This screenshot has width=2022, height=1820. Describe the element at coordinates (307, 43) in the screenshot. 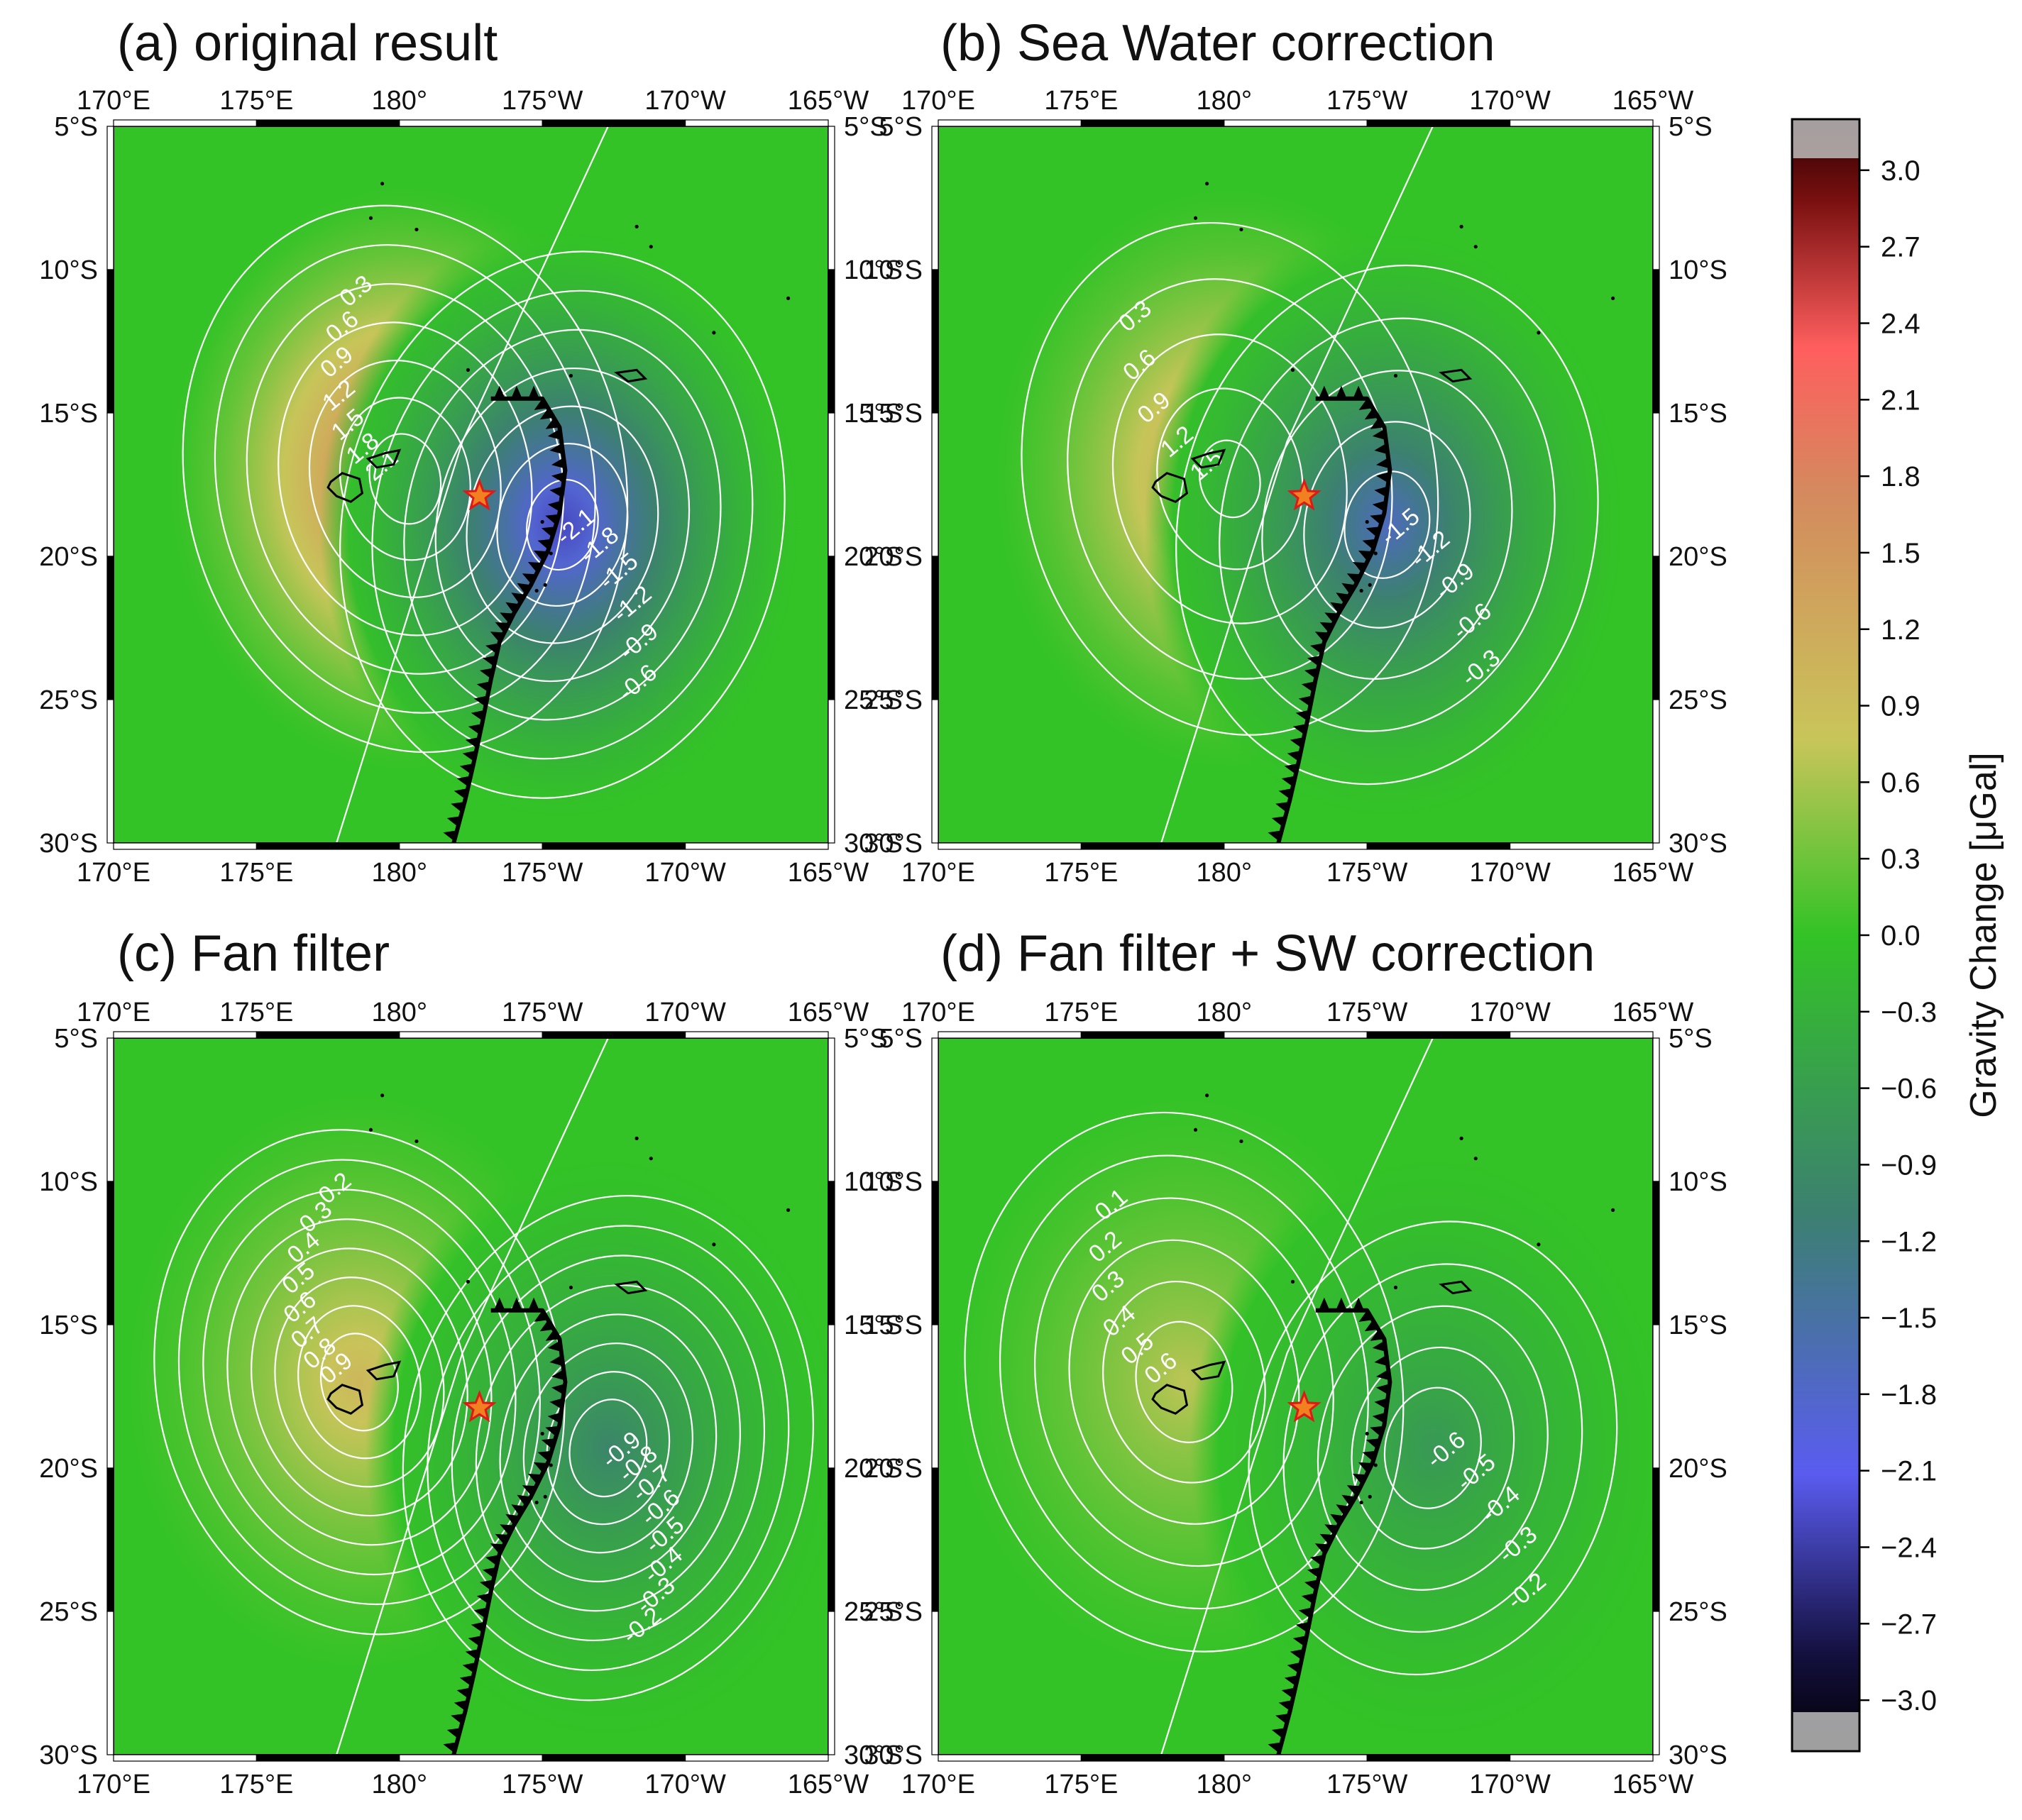

I see `panel-a-title: (a) original result` at that location.